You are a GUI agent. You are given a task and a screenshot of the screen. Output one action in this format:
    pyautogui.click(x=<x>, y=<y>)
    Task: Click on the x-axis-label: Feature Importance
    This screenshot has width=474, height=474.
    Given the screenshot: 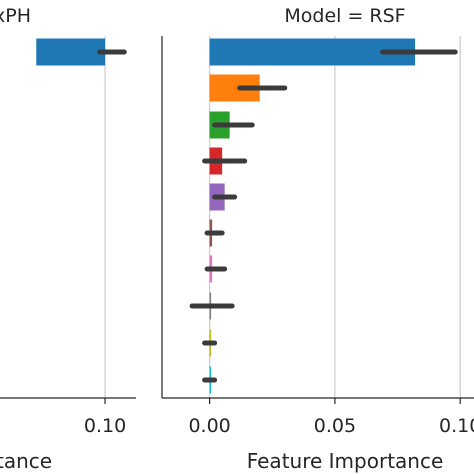 What is the action you would take?
    pyautogui.click(x=345, y=461)
    